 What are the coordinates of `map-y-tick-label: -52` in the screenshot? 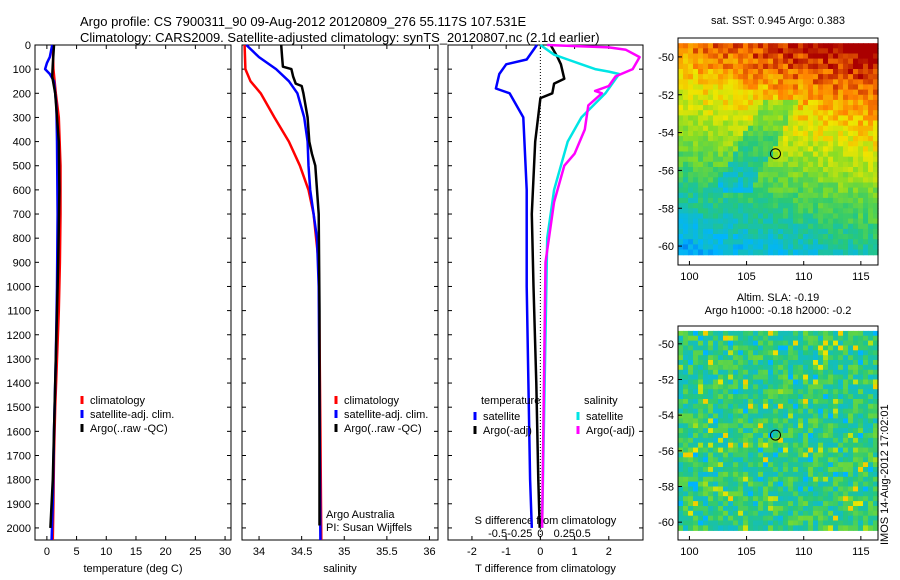 It's located at (666, 96).